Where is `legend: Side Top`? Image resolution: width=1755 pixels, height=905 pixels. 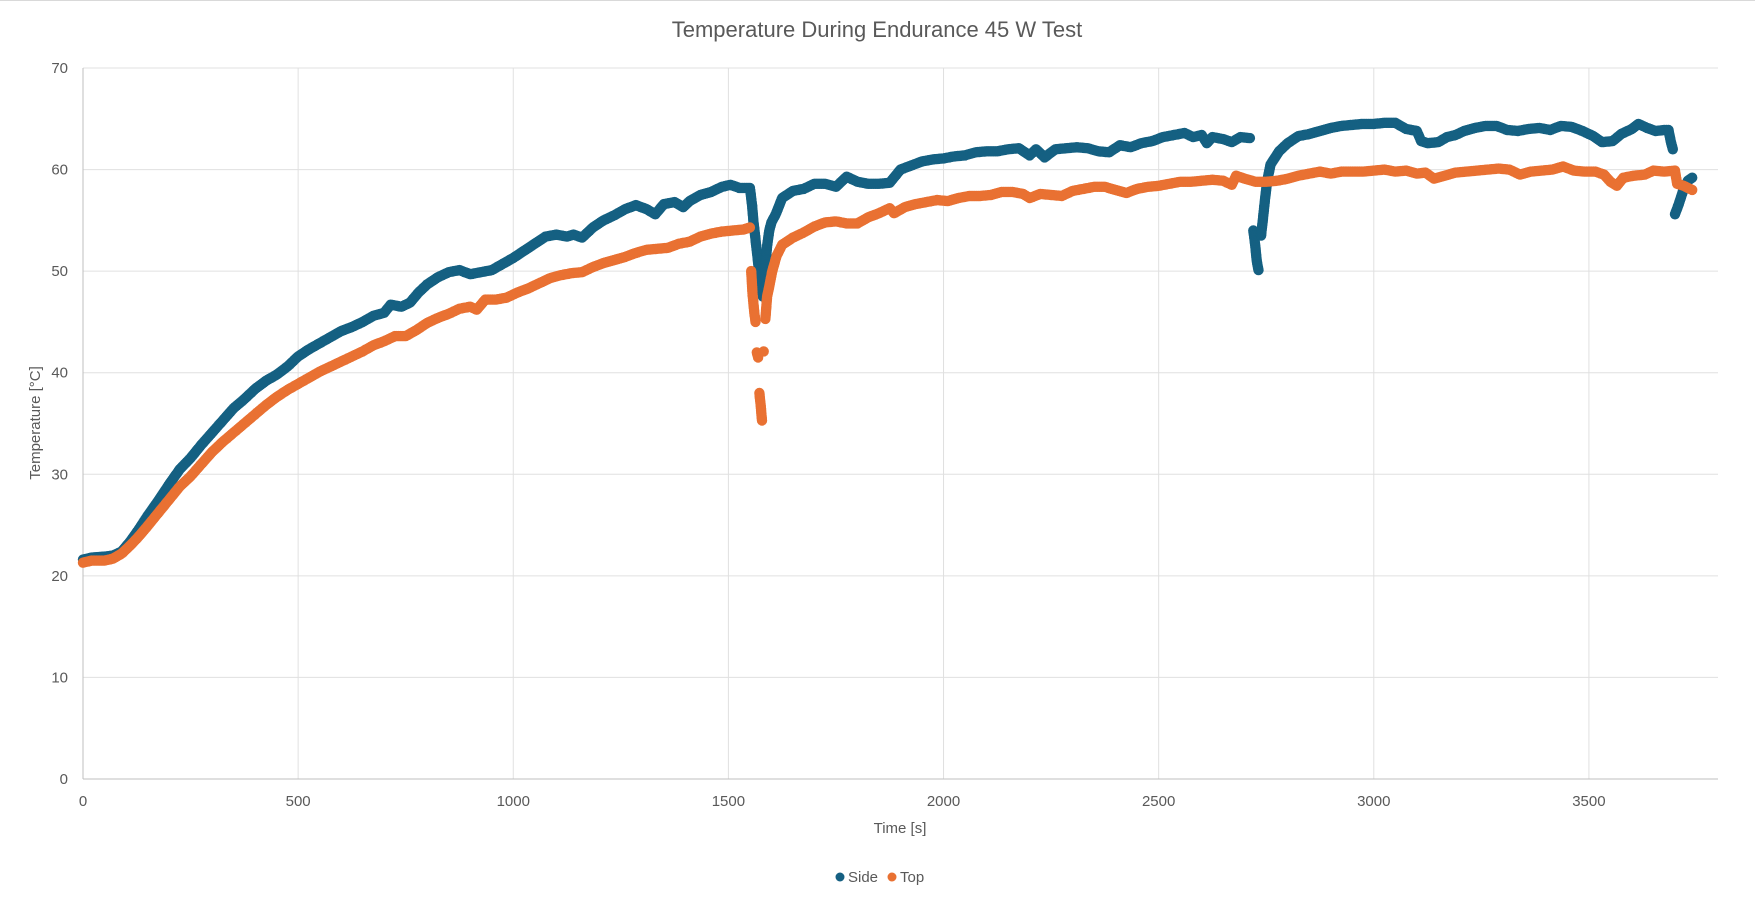
legend: Side Top is located at coordinates (880, 877).